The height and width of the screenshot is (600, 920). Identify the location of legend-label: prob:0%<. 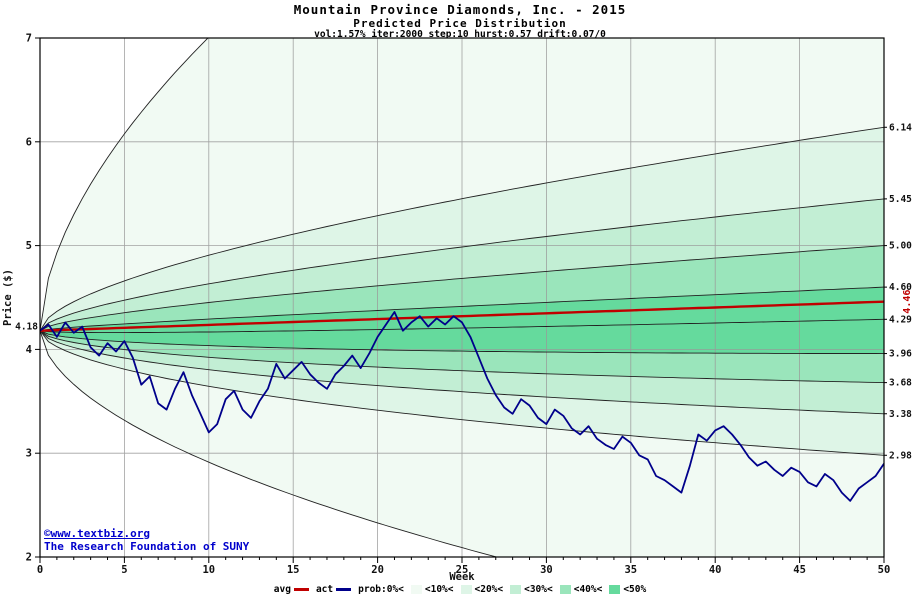
(381, 589).